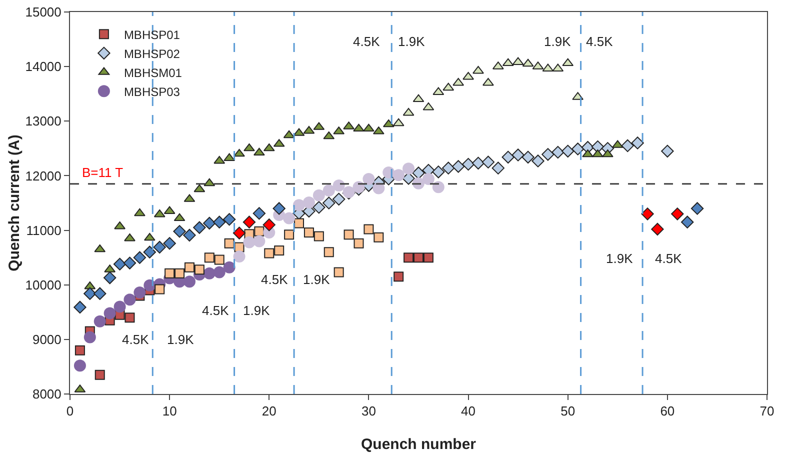 This screenshot has height=454, width=787. Describe the element at coordinates (269, 411) in the screenshot. I see `x-tick-label: 20` at that location.